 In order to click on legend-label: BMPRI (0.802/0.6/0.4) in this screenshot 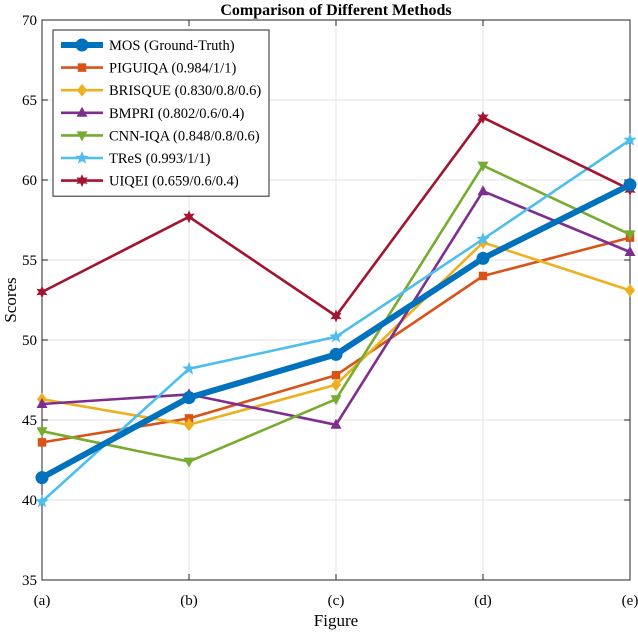, I will do `click(177, 114)`.